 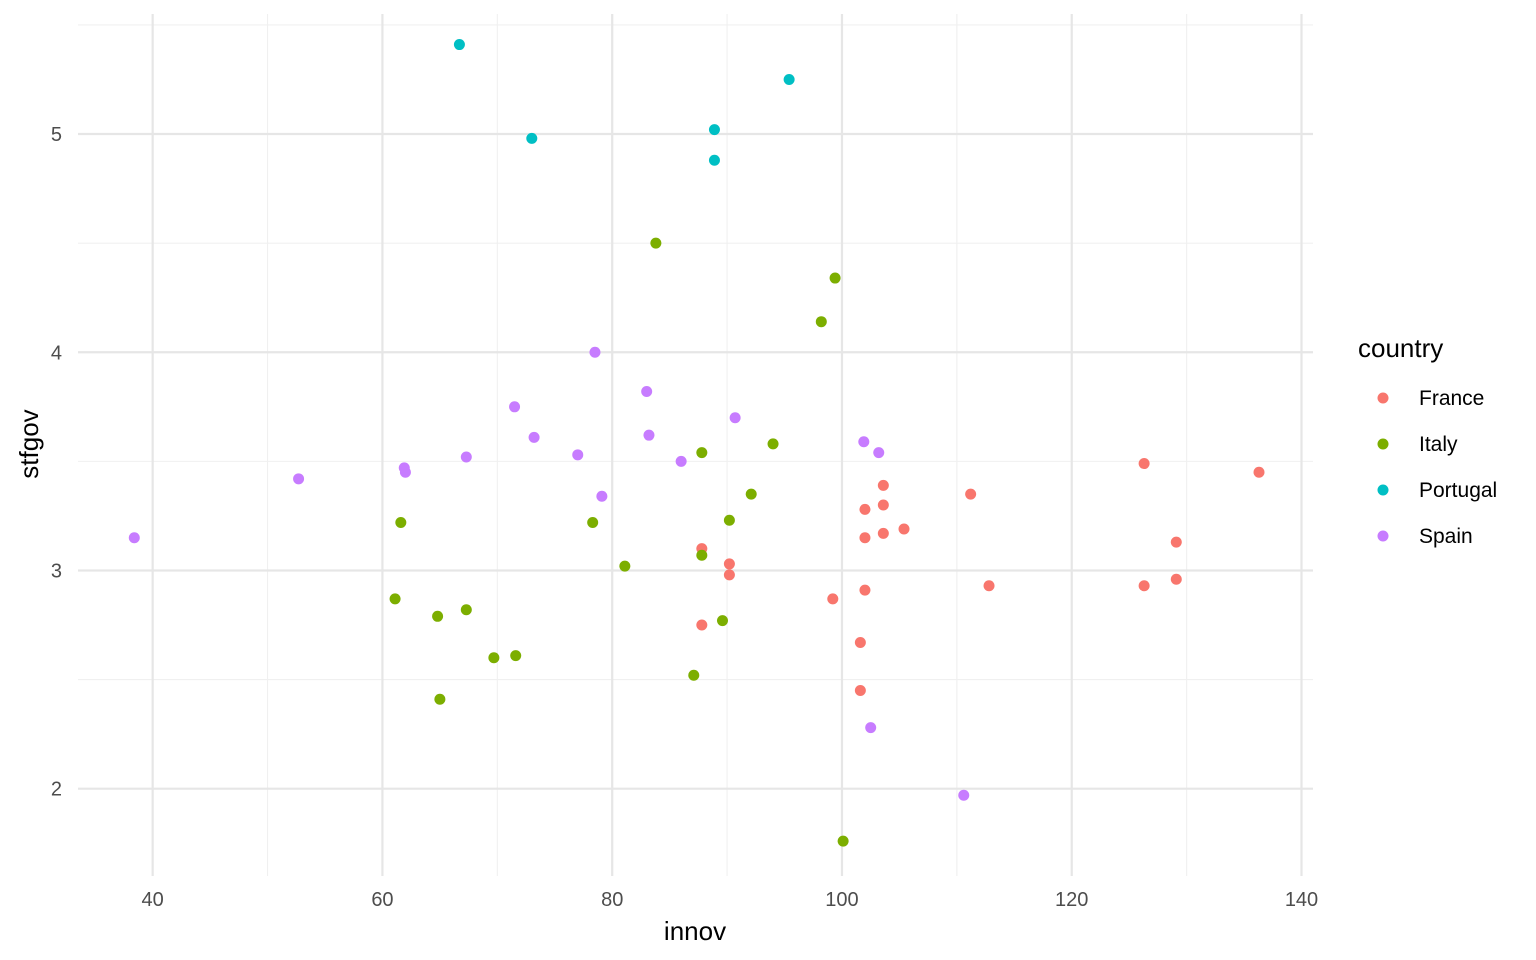 I want to click on legend-title: country, so click(x=1400, y=348).